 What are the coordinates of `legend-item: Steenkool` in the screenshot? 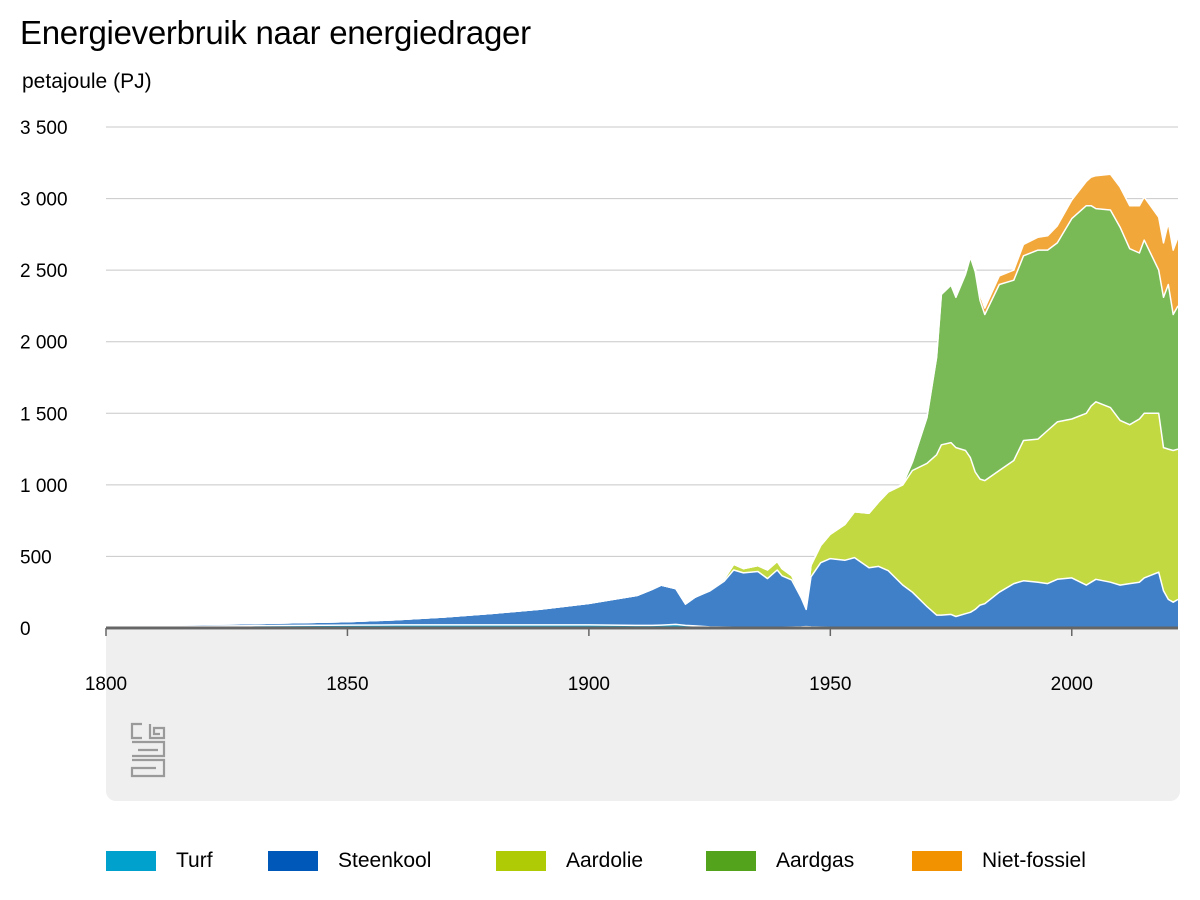 It's located at (349, 861).